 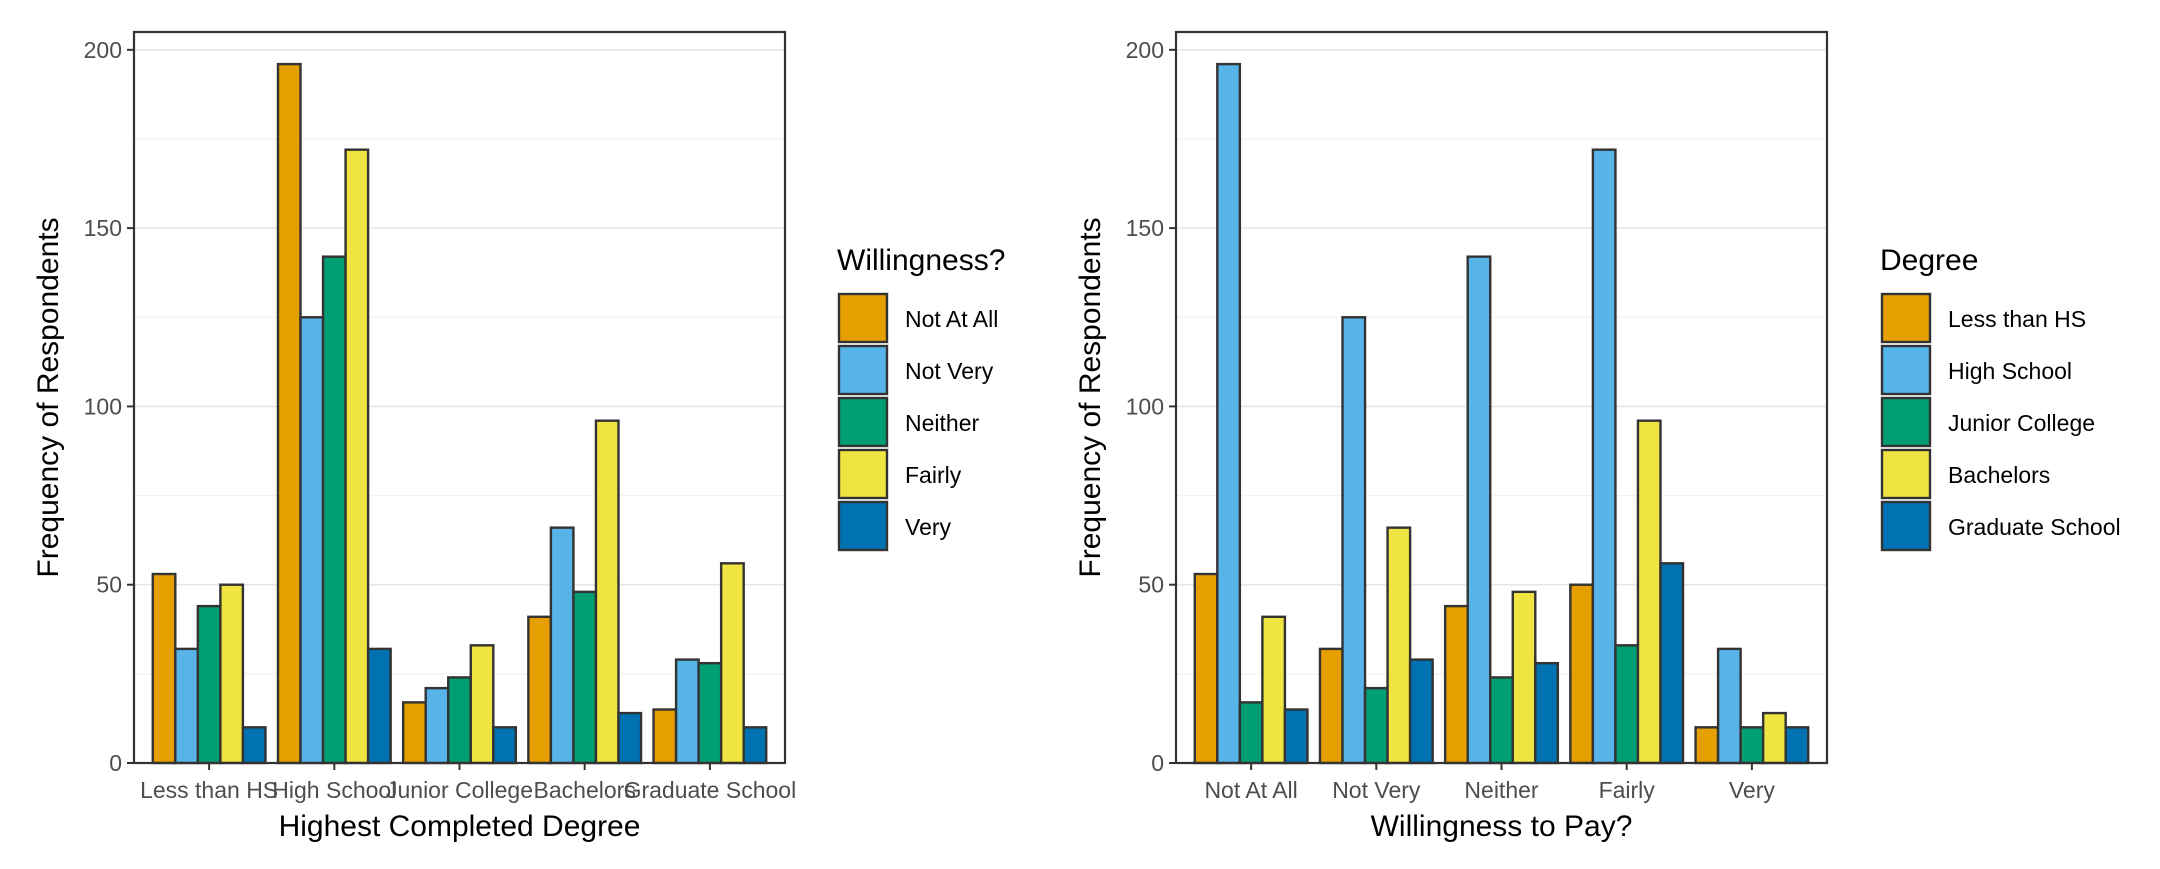 I want to click on legend-label: Less than HS, so click(x=2017, y=319).